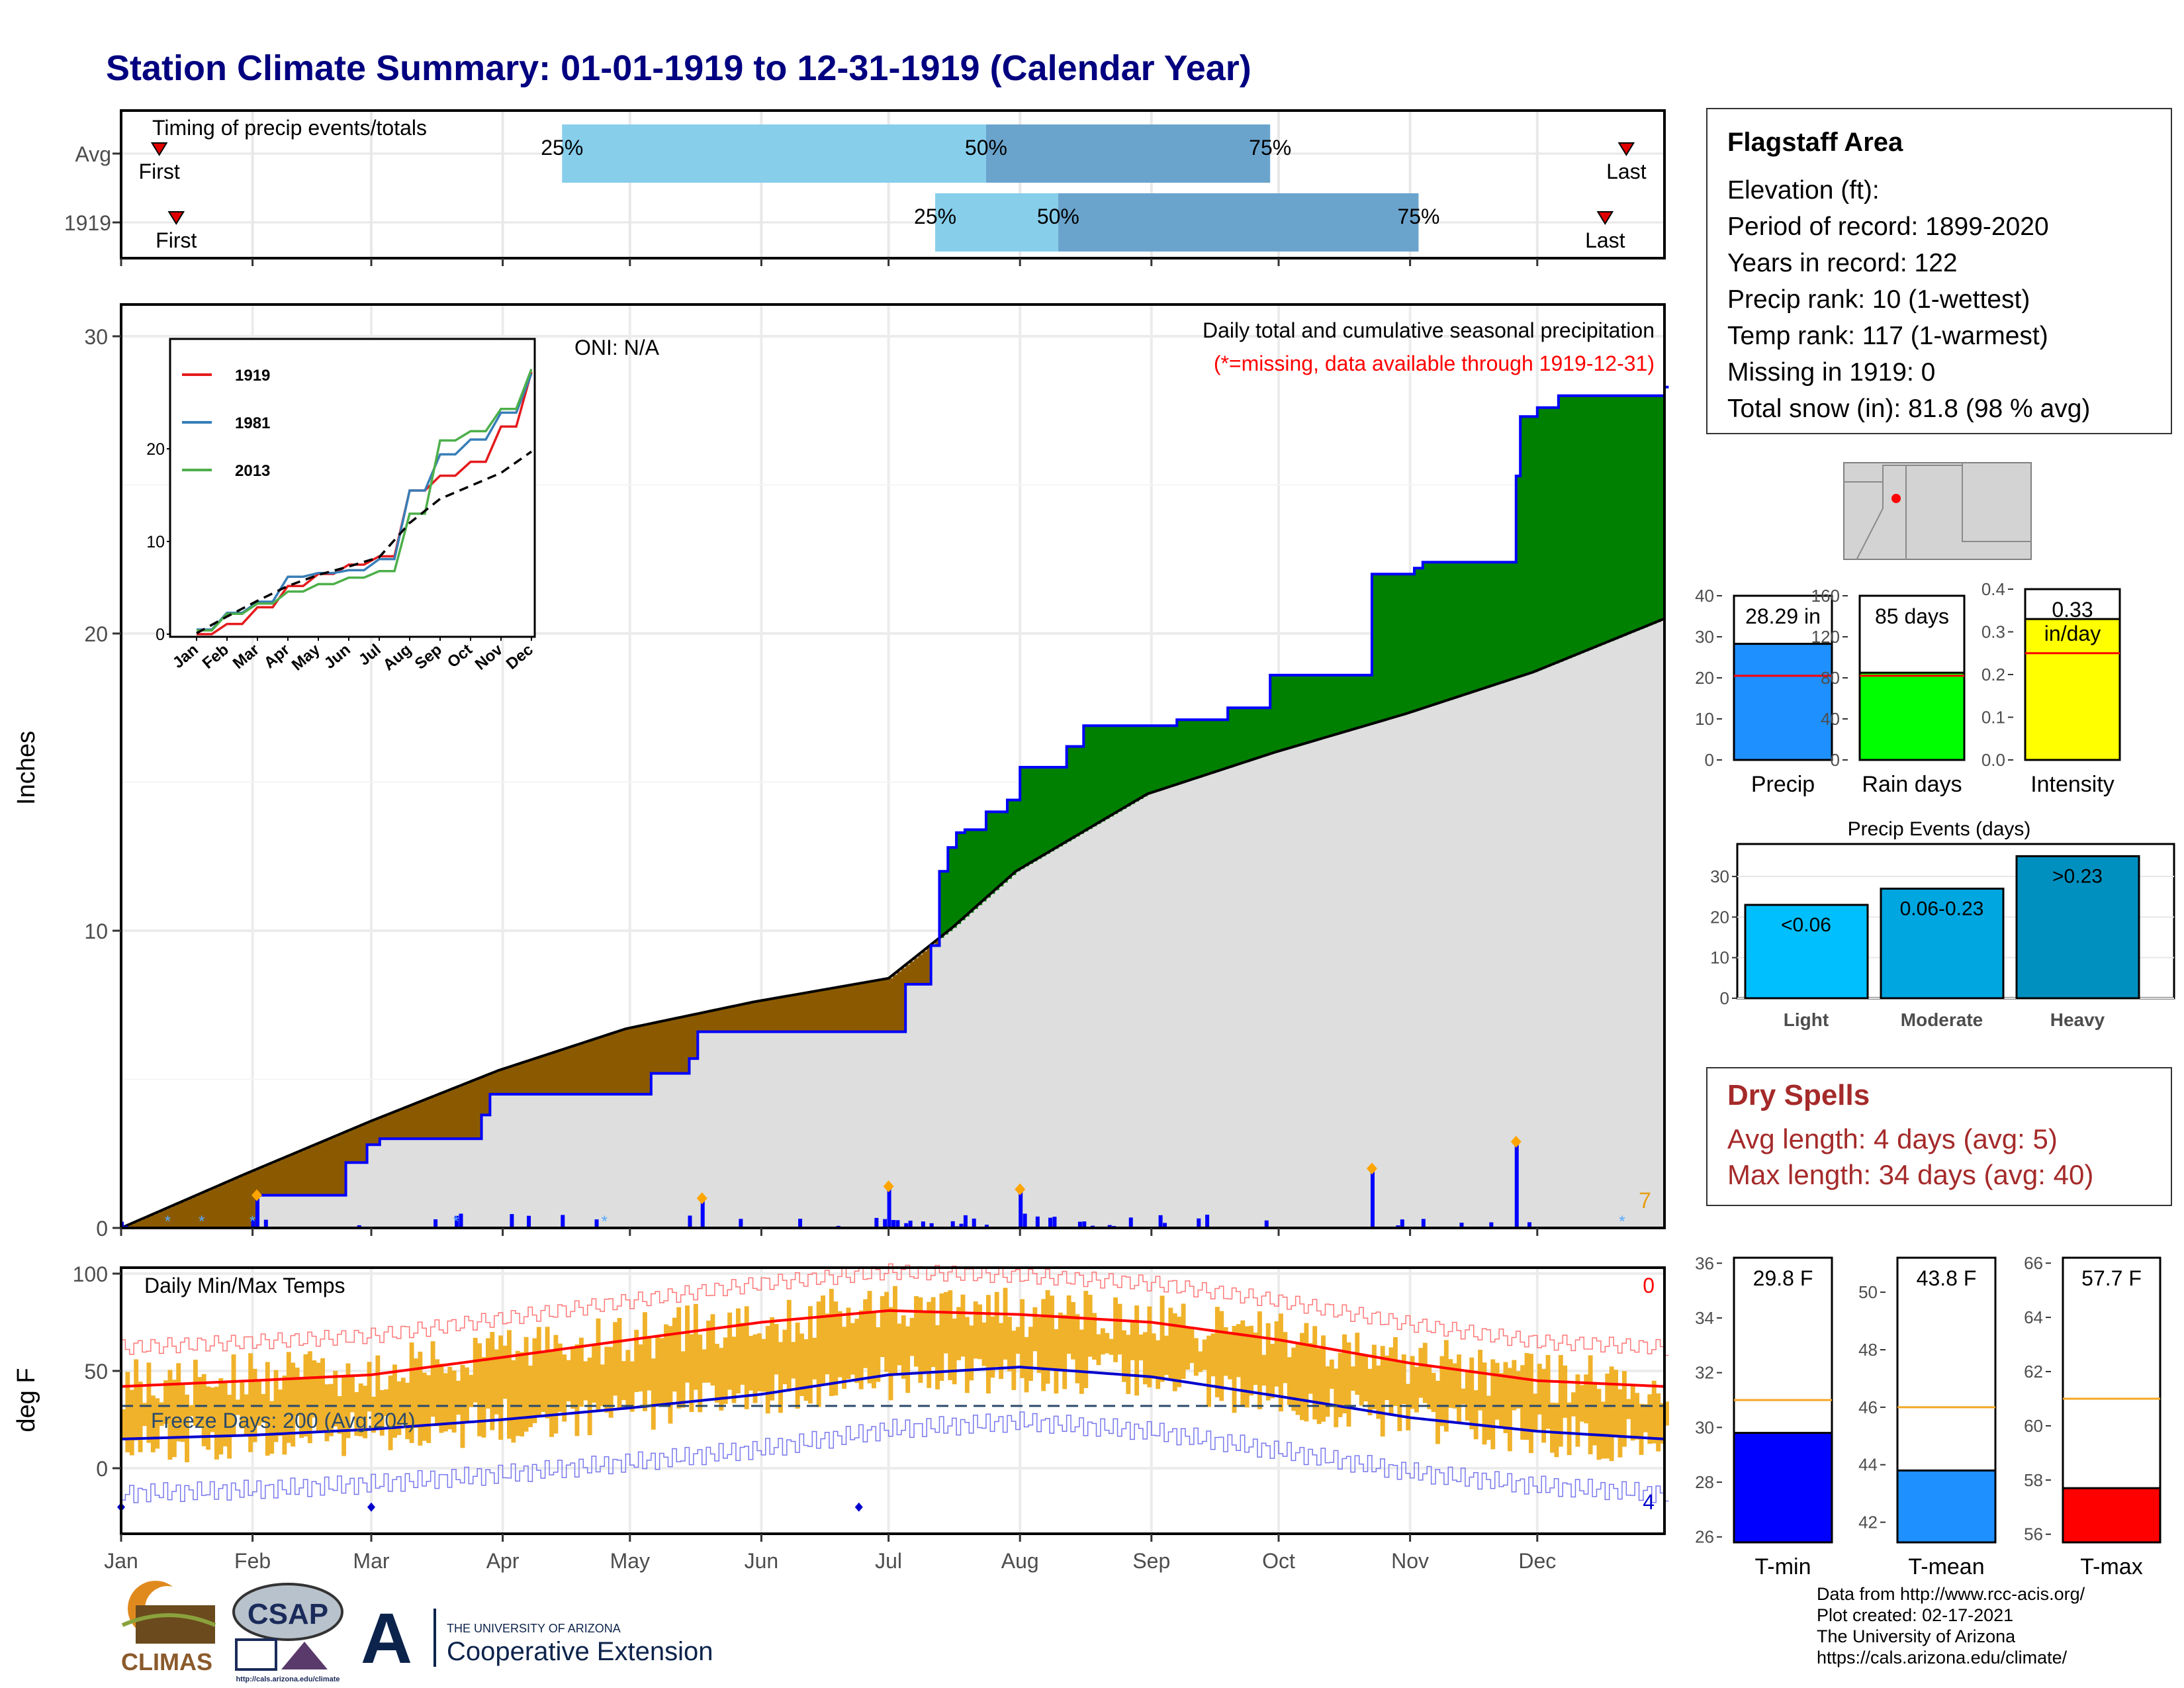 The image size is (2184, 1688). What do you see at coordinates (1942, 943) in the screenshot?
I see `event-bar` at bounding box center [1942, 943].